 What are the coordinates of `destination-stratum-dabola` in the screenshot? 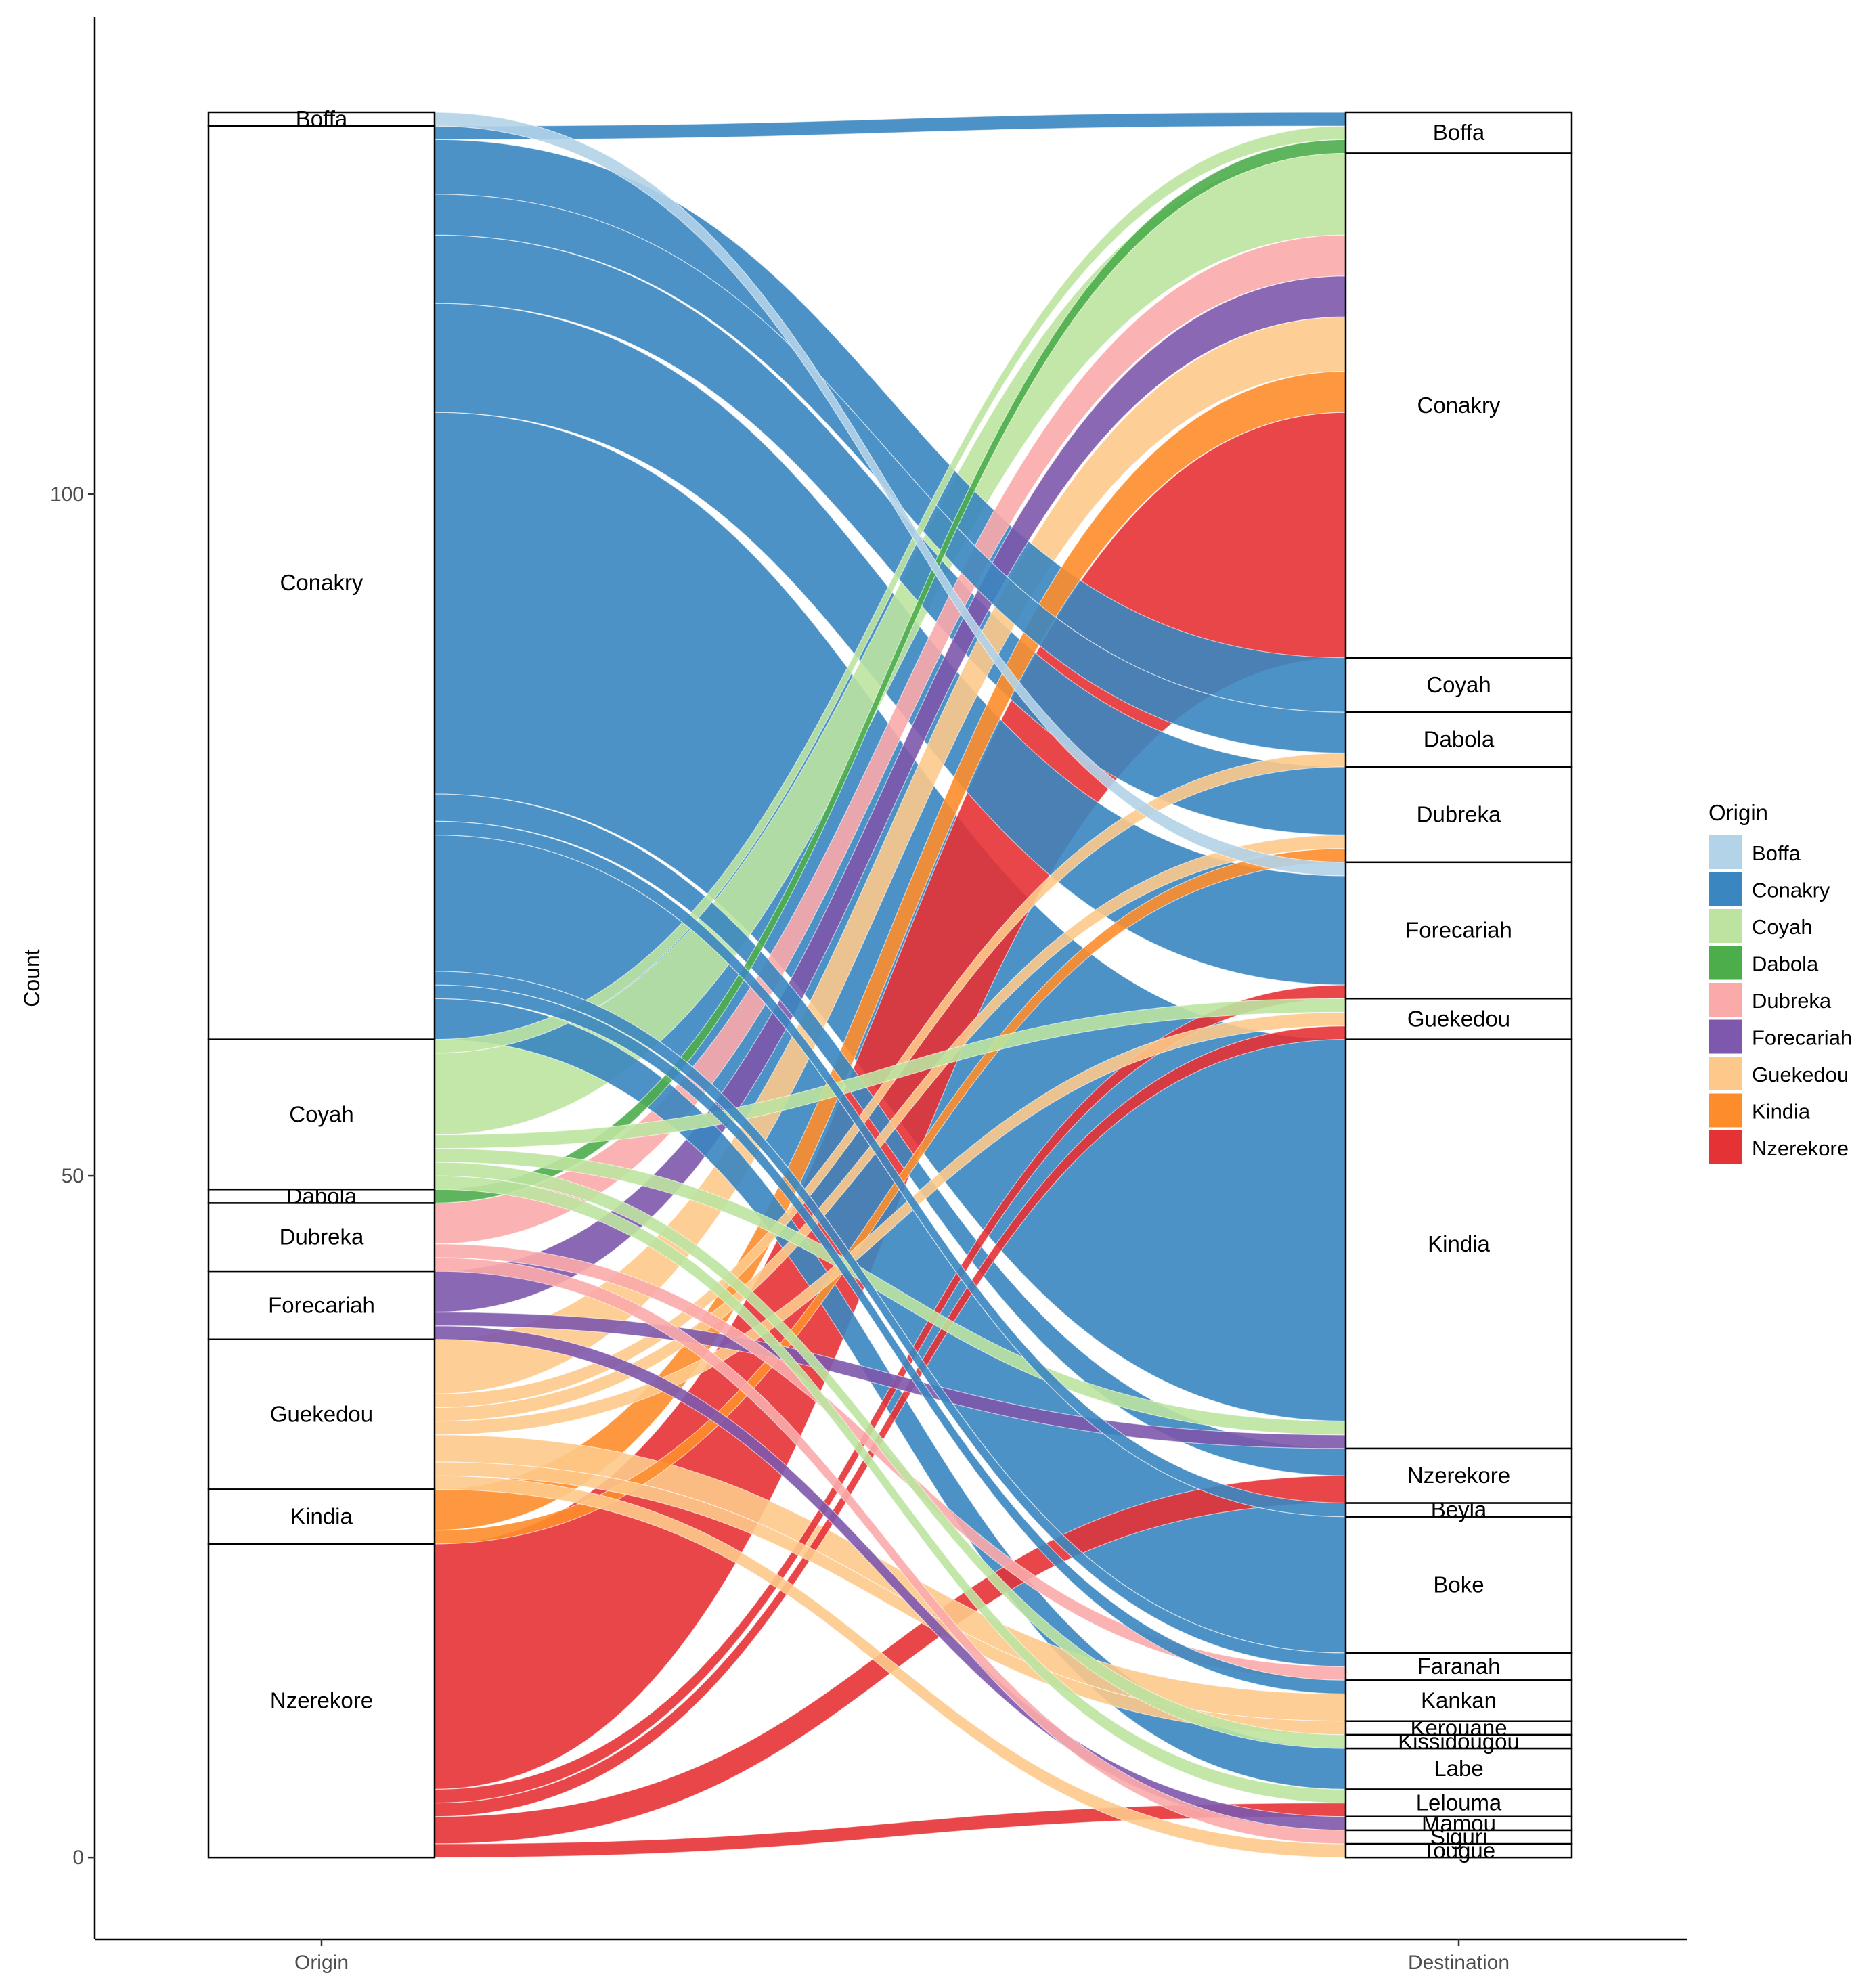 It's located at (1458, 739).